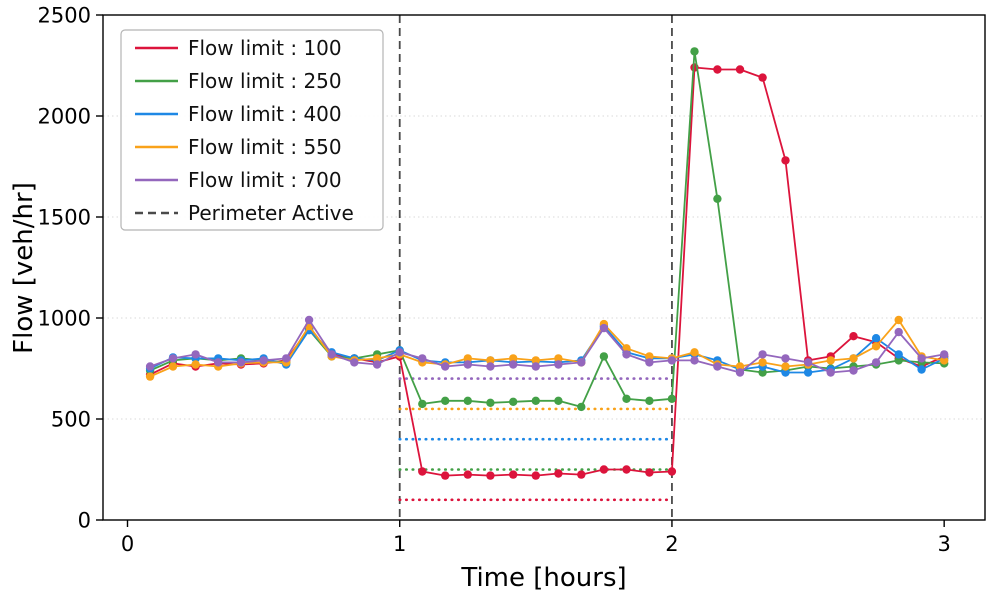  Describe the element at coordinates (64, 319) in the screenshot. I see `y-tick-label: 1000` at that location.